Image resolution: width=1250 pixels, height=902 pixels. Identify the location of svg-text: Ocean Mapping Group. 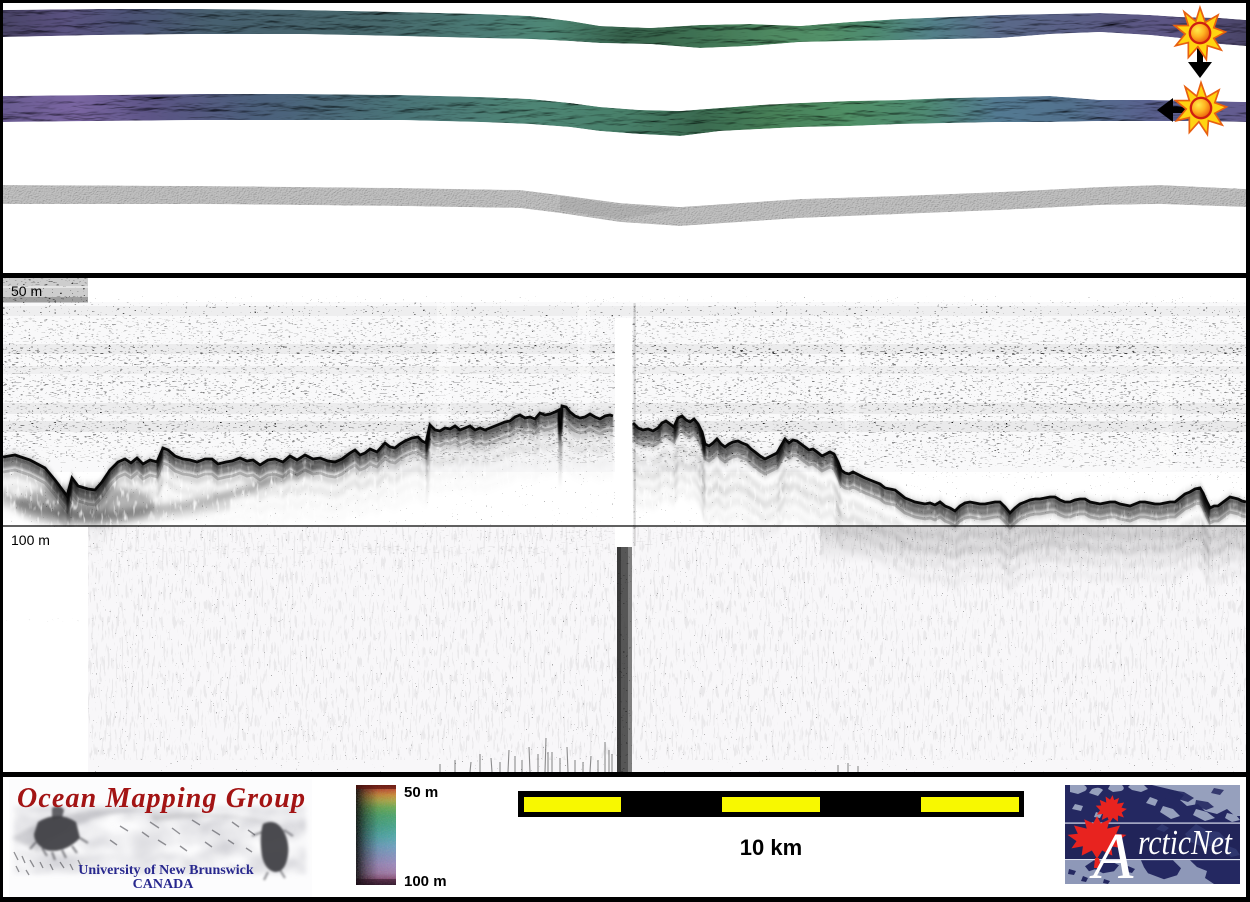
(161, 798).